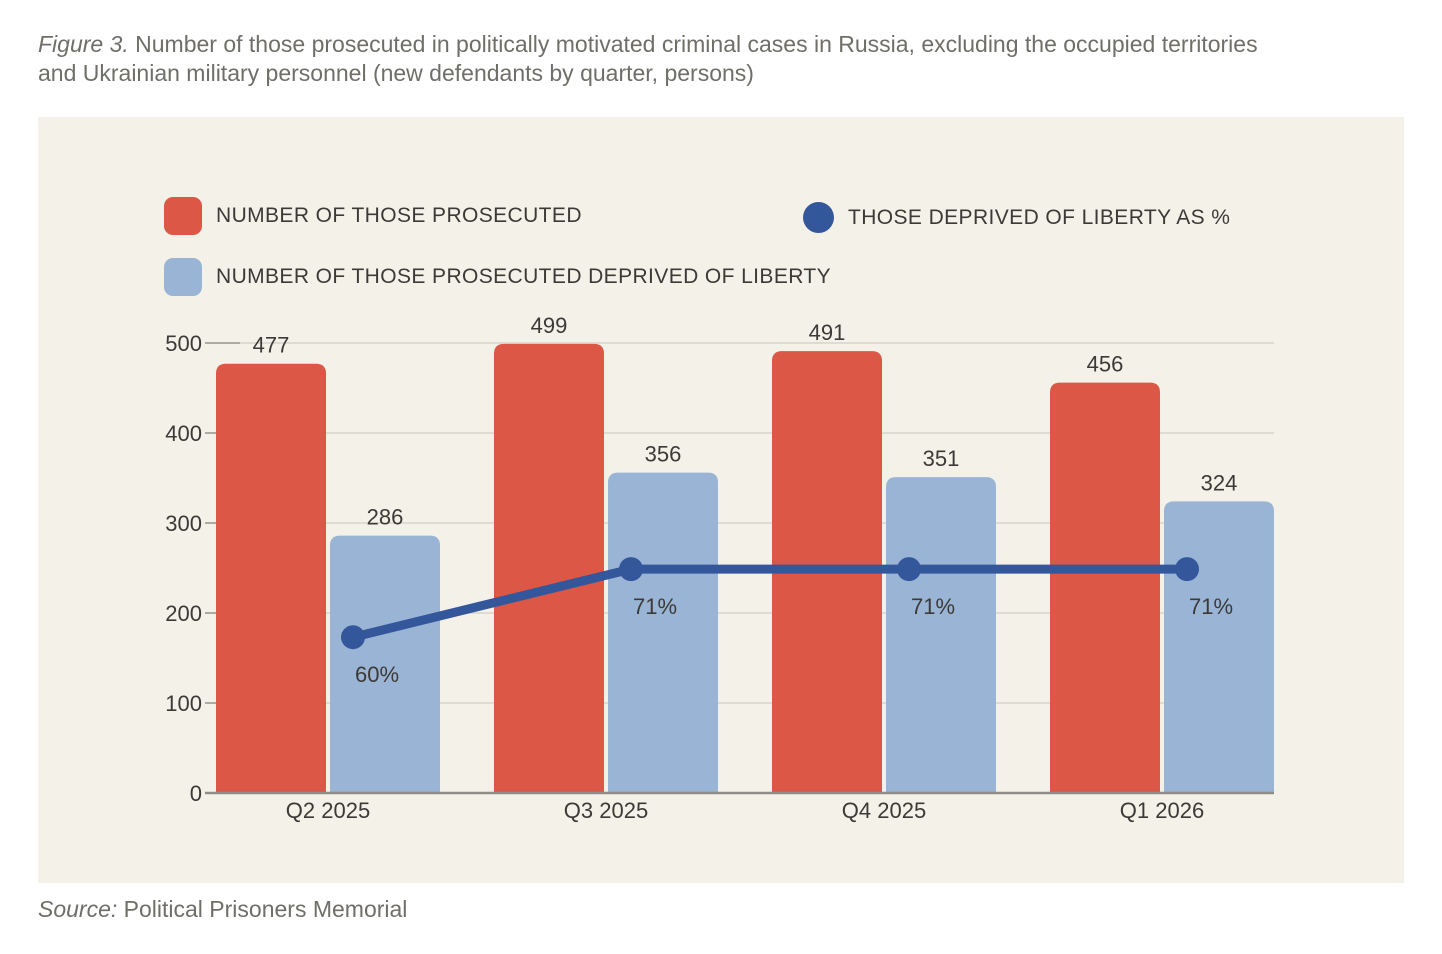 This screenshot has height=954, width=1442. I want to click on x-category-label: Q4 2025, so click(884, 810).